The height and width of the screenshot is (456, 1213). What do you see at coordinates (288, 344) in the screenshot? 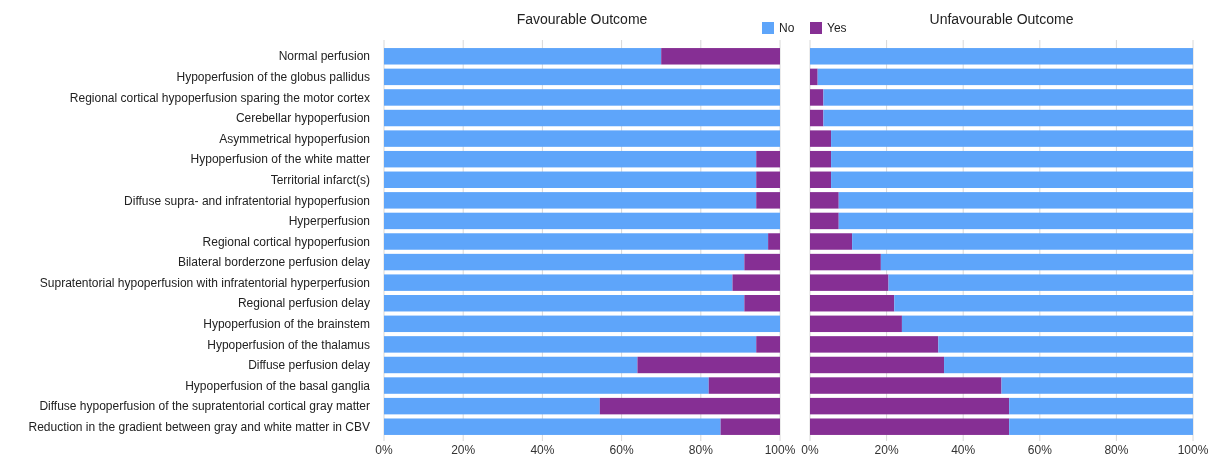
I see `y-tick-label: Hypoperfusion of the thalamus` at bounding box center [288, 344].